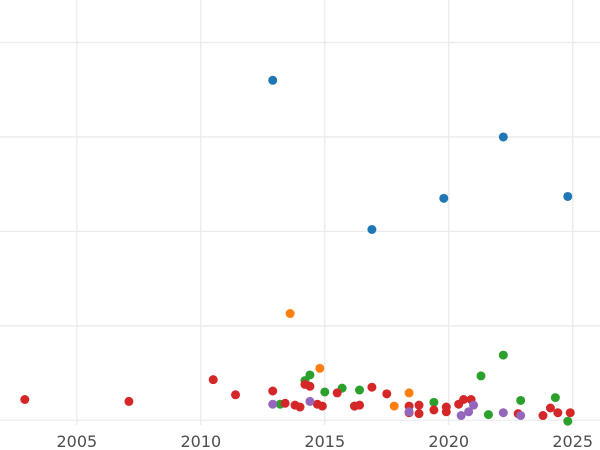  I want to click on x-tick-label: 2010, so click(200, 441).